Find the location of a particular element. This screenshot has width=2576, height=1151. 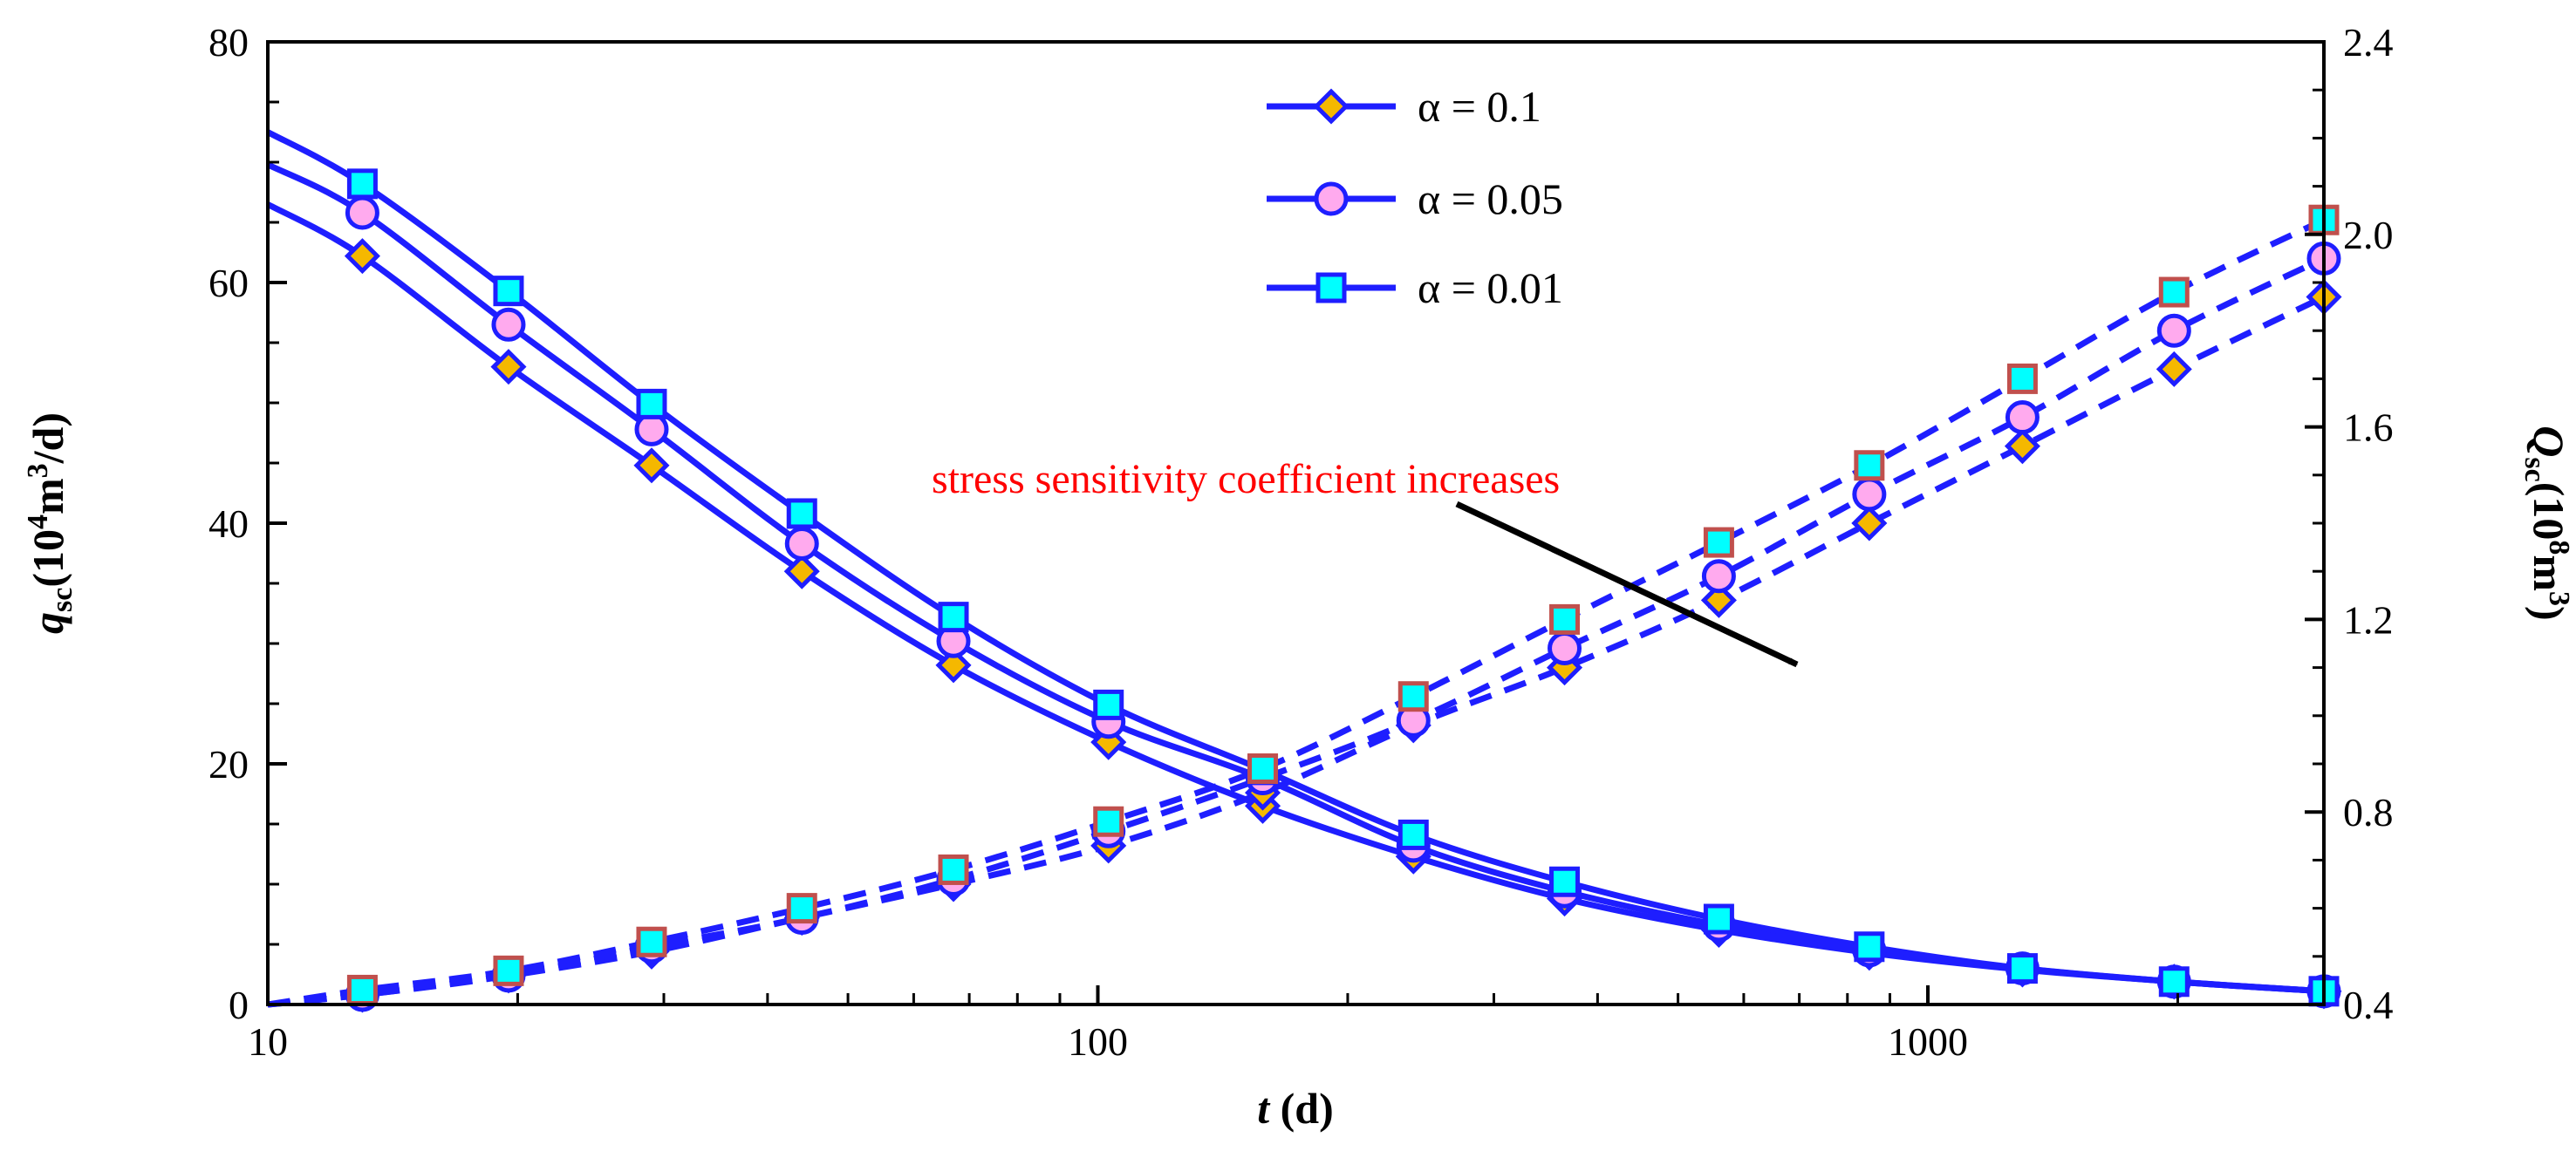

x-tick-label: 100 is located at coordinates (1098, 1041).